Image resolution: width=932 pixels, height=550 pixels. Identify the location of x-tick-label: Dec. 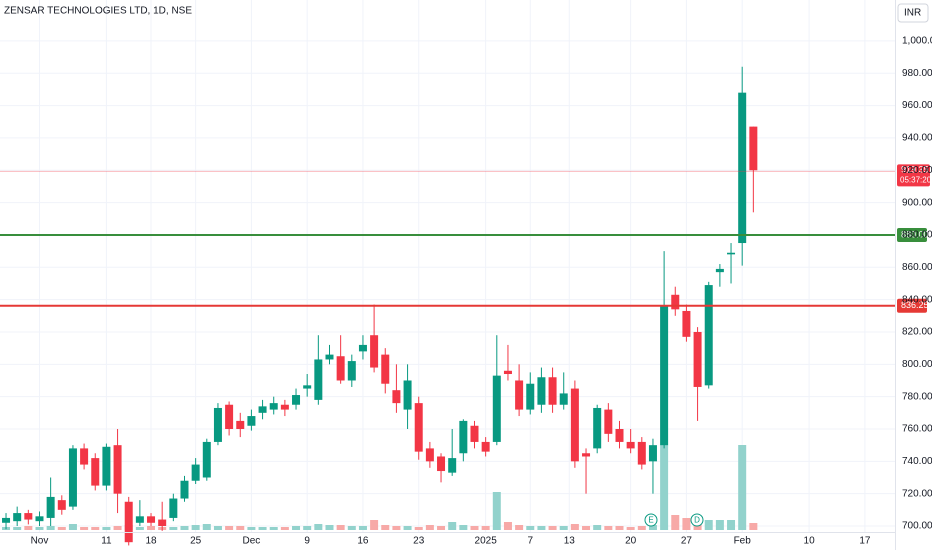
(252, 541).